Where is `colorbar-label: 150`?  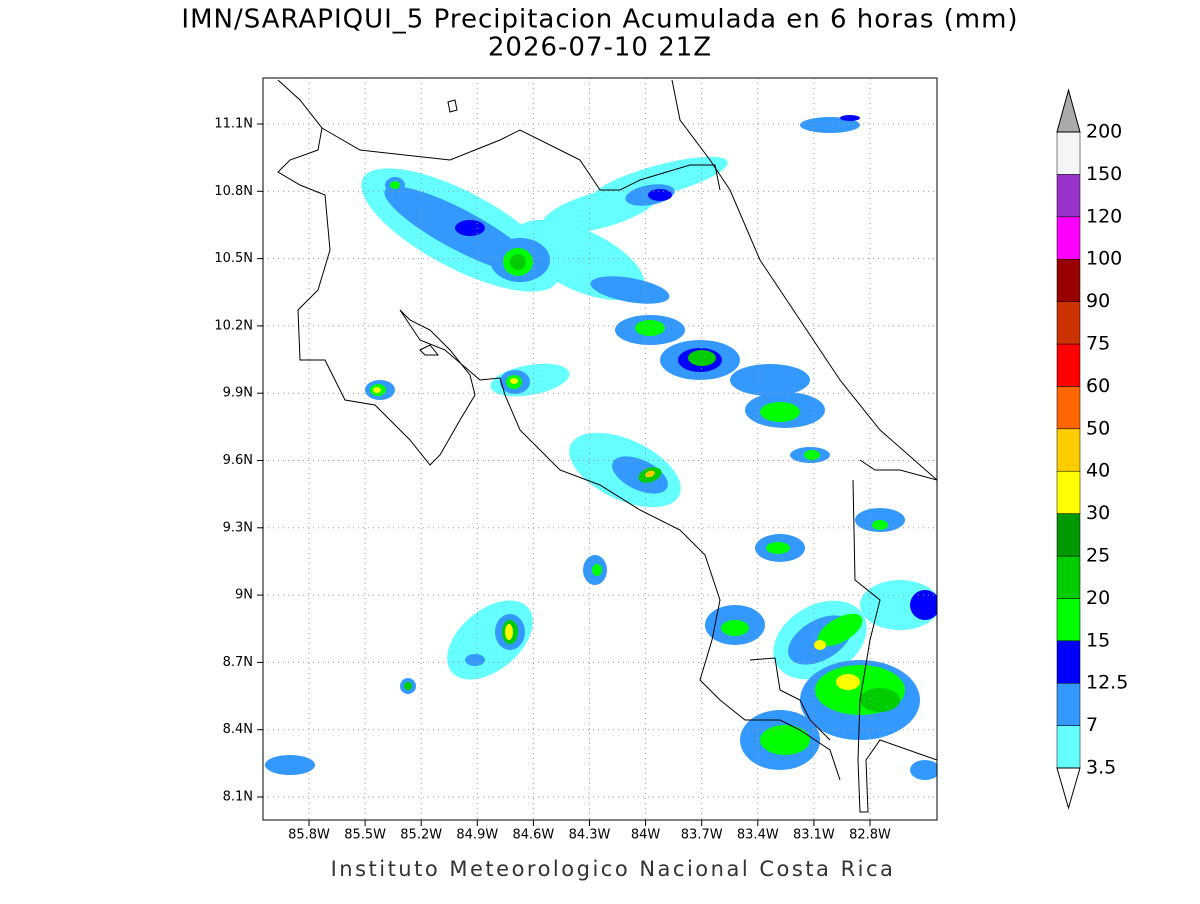 colorbar-label: 150 is located at coordinates (1104, 174).